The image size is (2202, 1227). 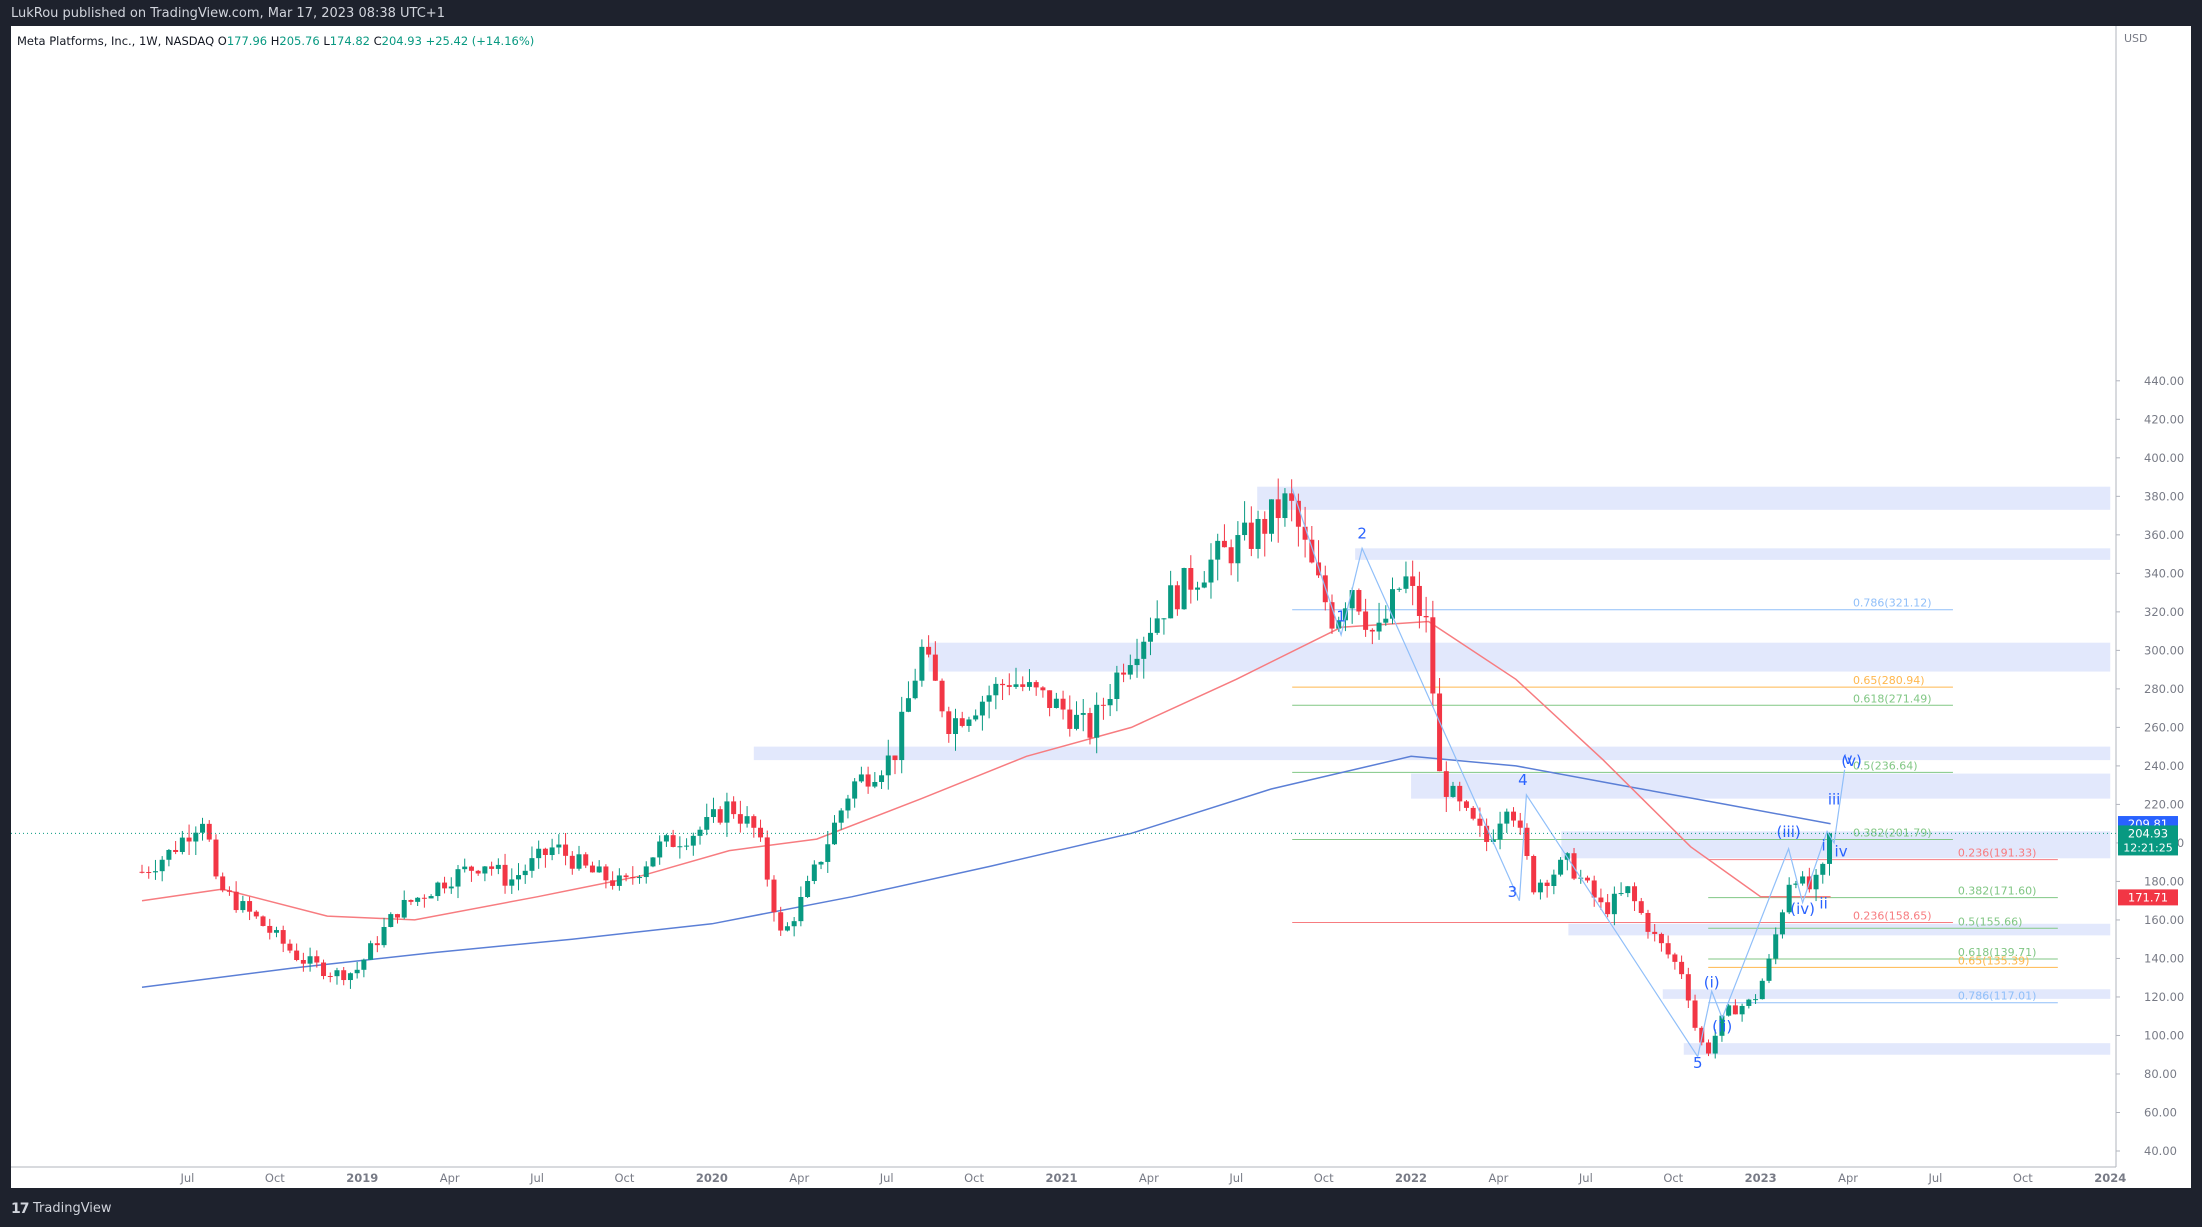 I want to click on x-tick-label: 2024, so click(x=2110, y=1178).